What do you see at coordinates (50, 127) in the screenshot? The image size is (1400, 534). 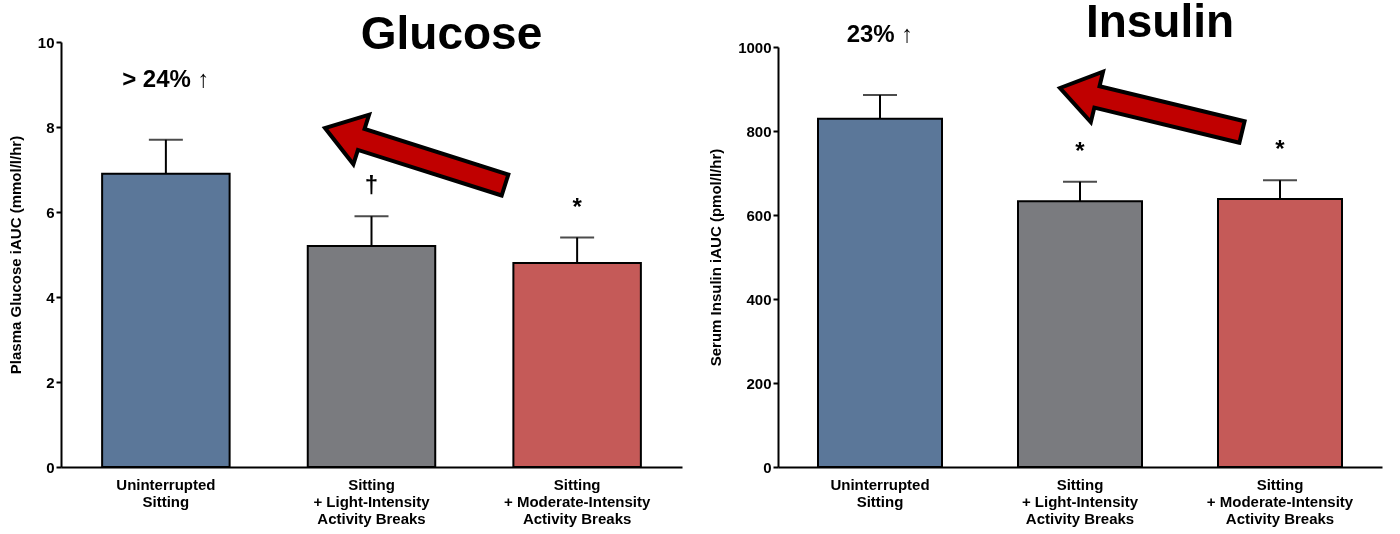 I see `y-tick-label: 8` at bounding box center [50, 127].